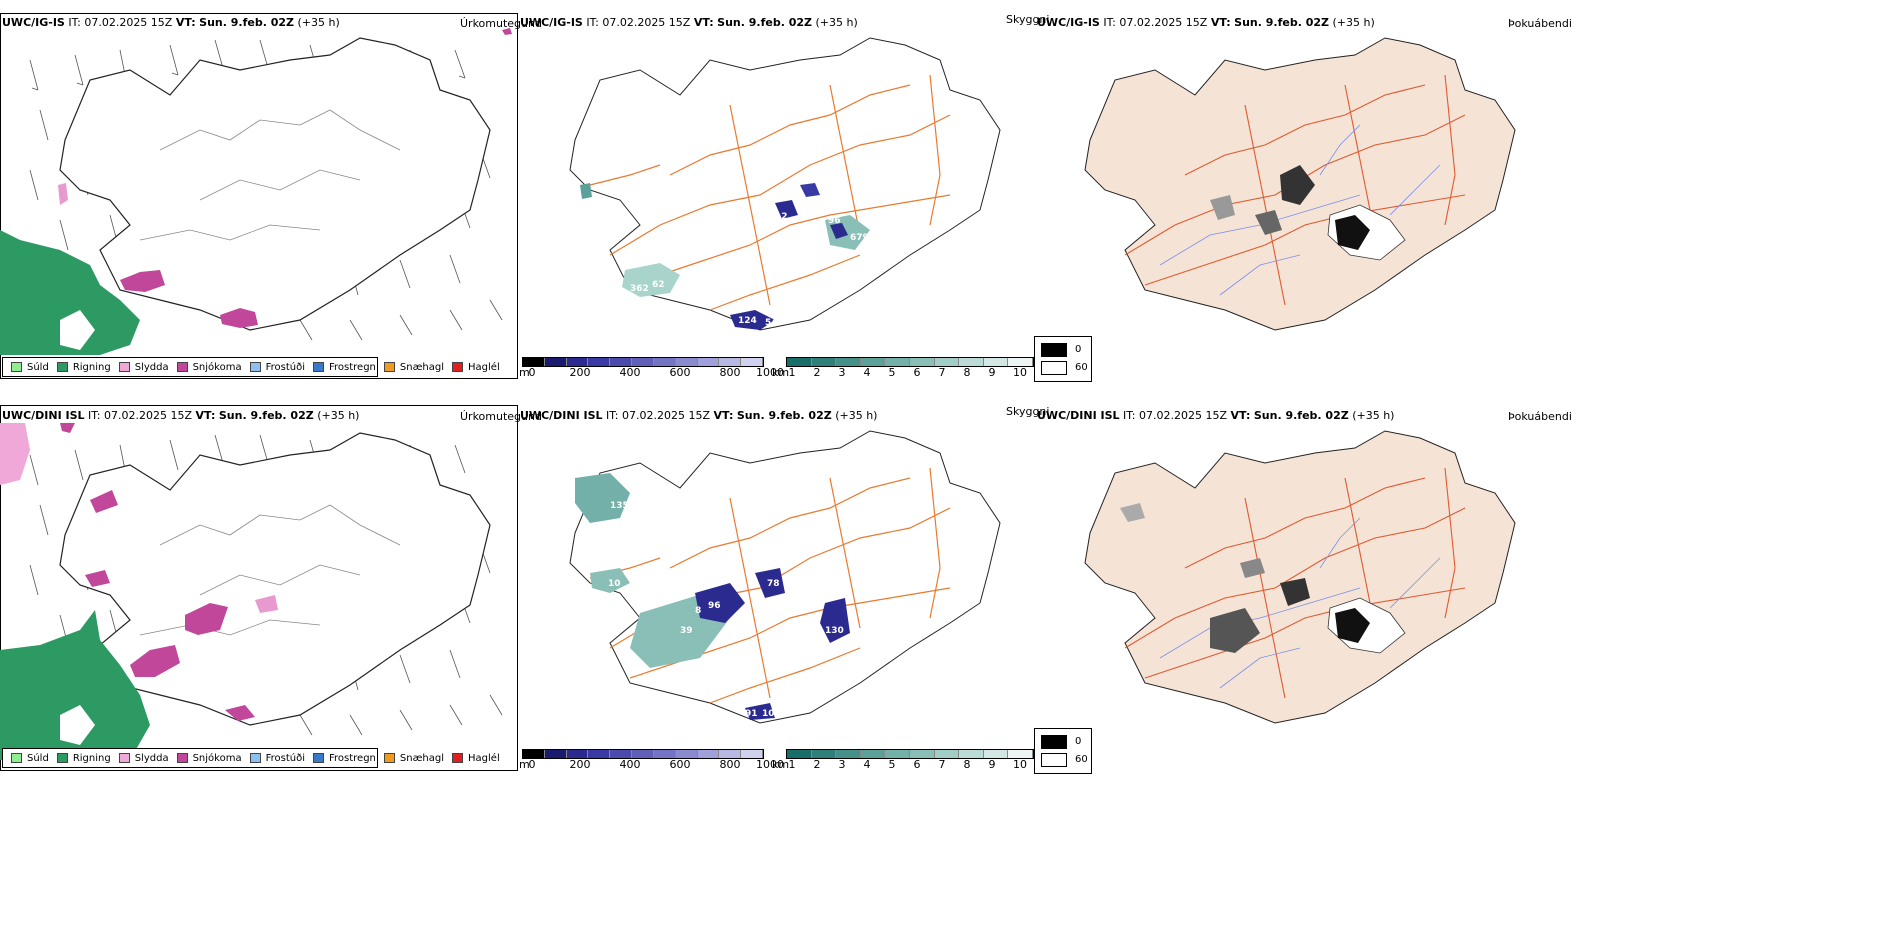  What do you see at coordinates (1054, 742) in the screenshot?
I see `fog-swatch-max` at bounding box center [1054, 742].